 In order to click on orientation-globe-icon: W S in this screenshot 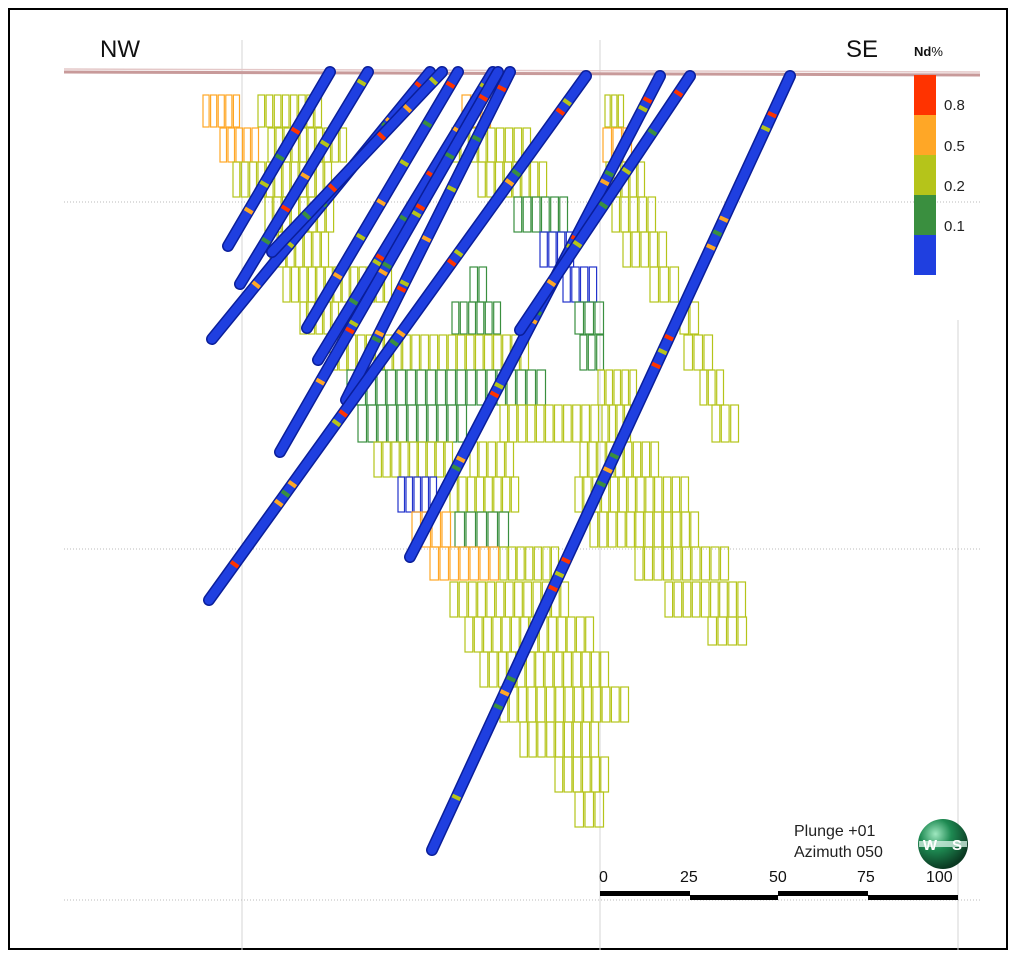, I will do `click(943, 844)`.